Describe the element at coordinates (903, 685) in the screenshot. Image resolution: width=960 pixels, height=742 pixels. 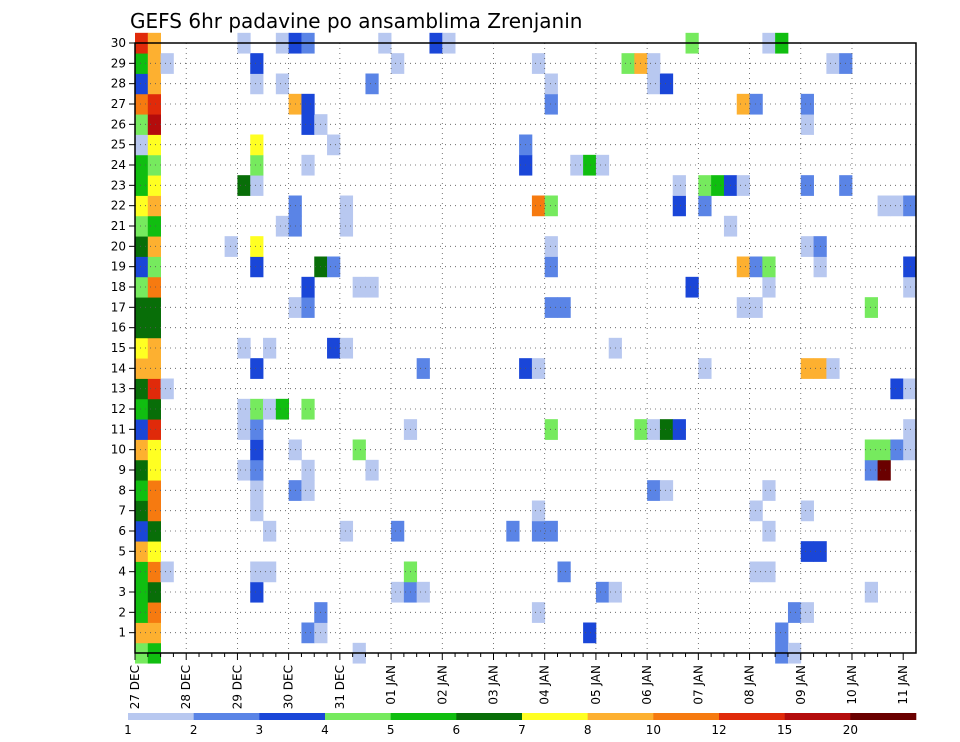
I see `x-tick-label: 11 JAN` at that location.